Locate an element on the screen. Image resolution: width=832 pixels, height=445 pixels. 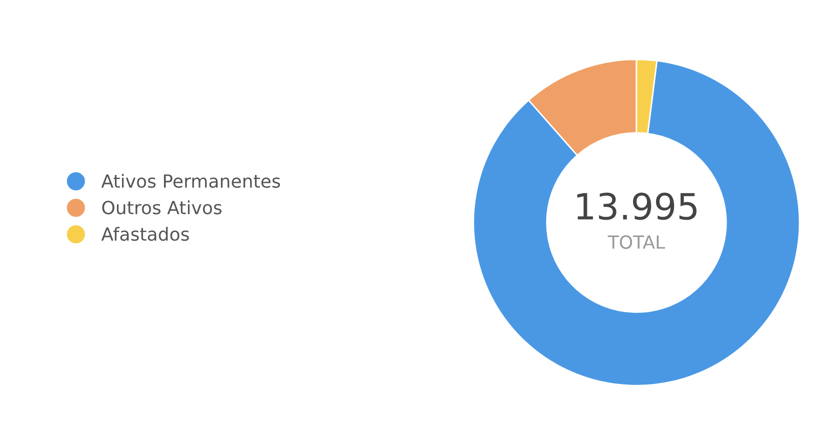
text: TOTAL is located at coordinates (637, 242).